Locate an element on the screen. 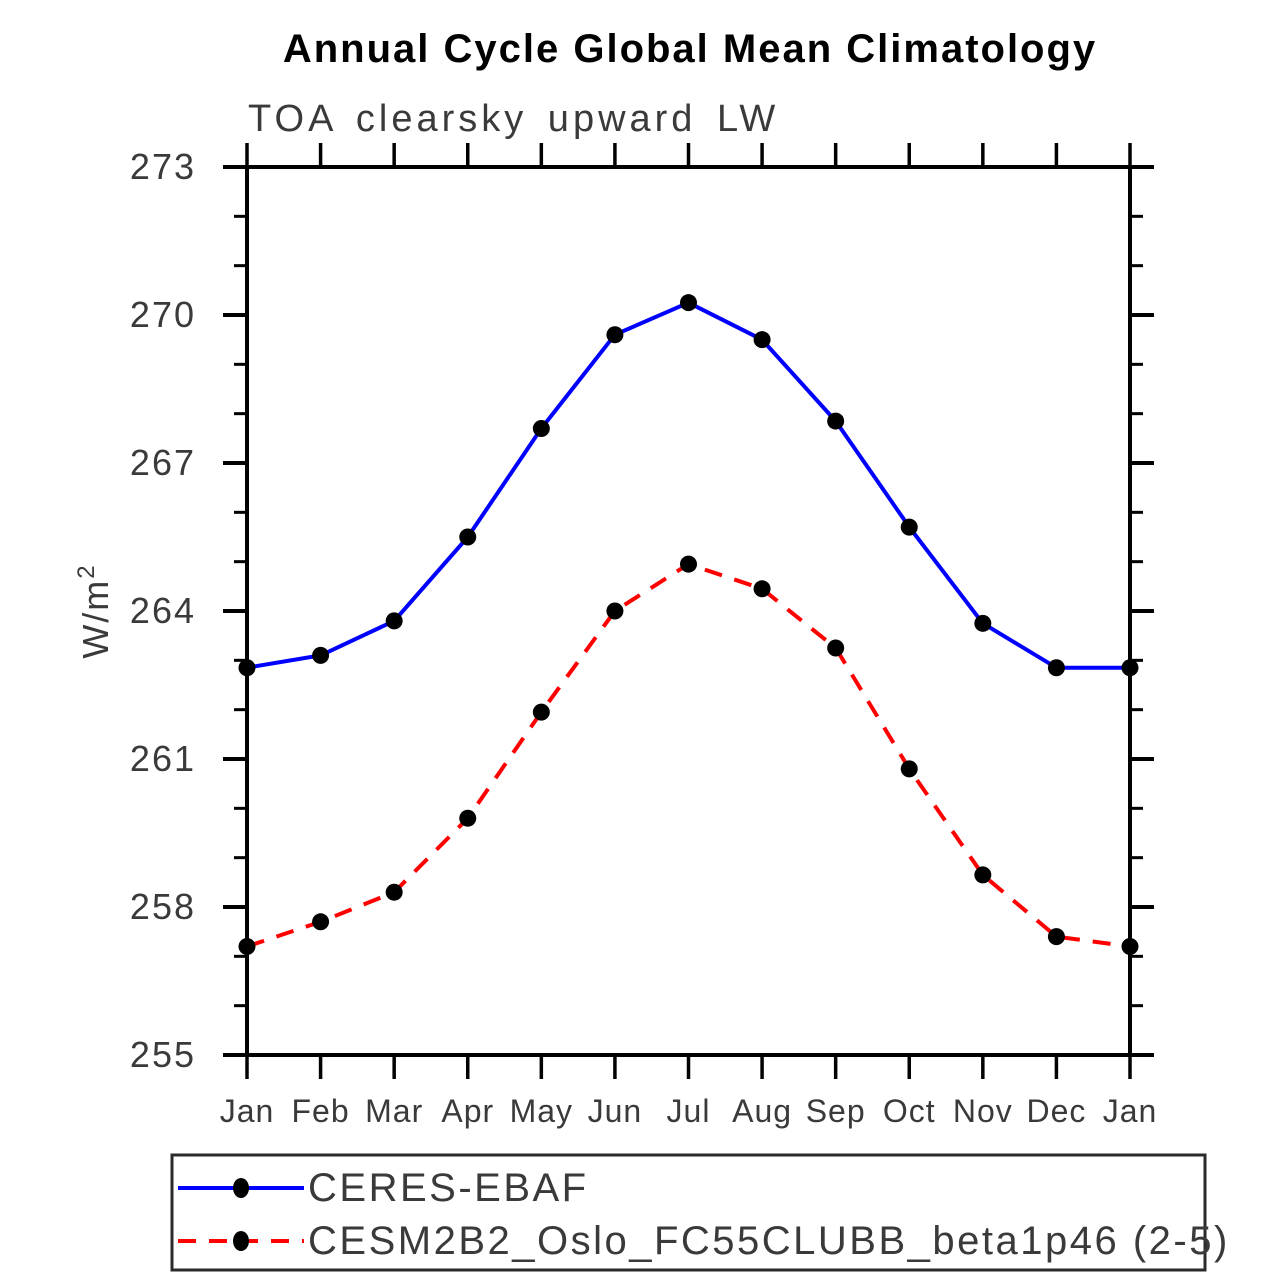 This screenshot has width=1285, height=1279. x-tick-label: Jun is located at coordinates (615, 1111).